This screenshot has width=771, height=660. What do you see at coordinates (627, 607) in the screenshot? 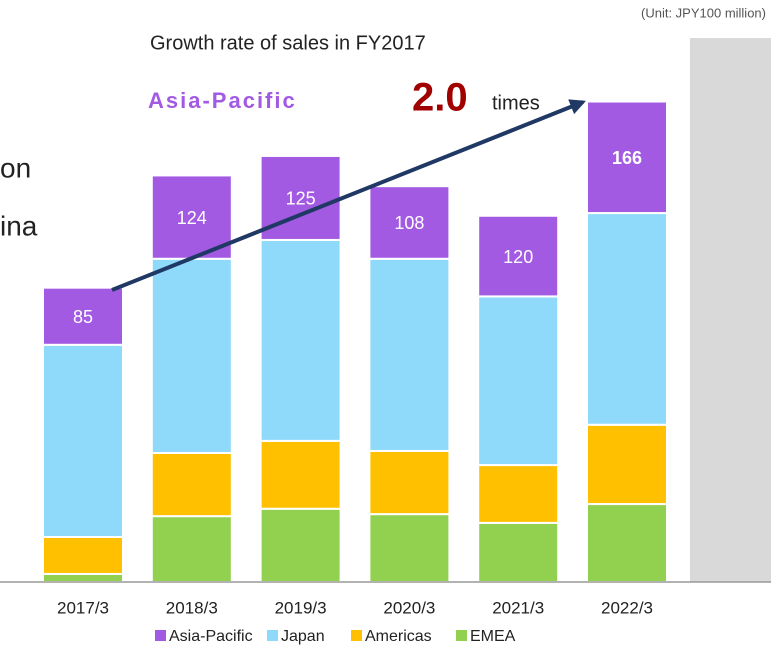
I see `x-tick-label: 2022/3` at bounding box center [627, 607].